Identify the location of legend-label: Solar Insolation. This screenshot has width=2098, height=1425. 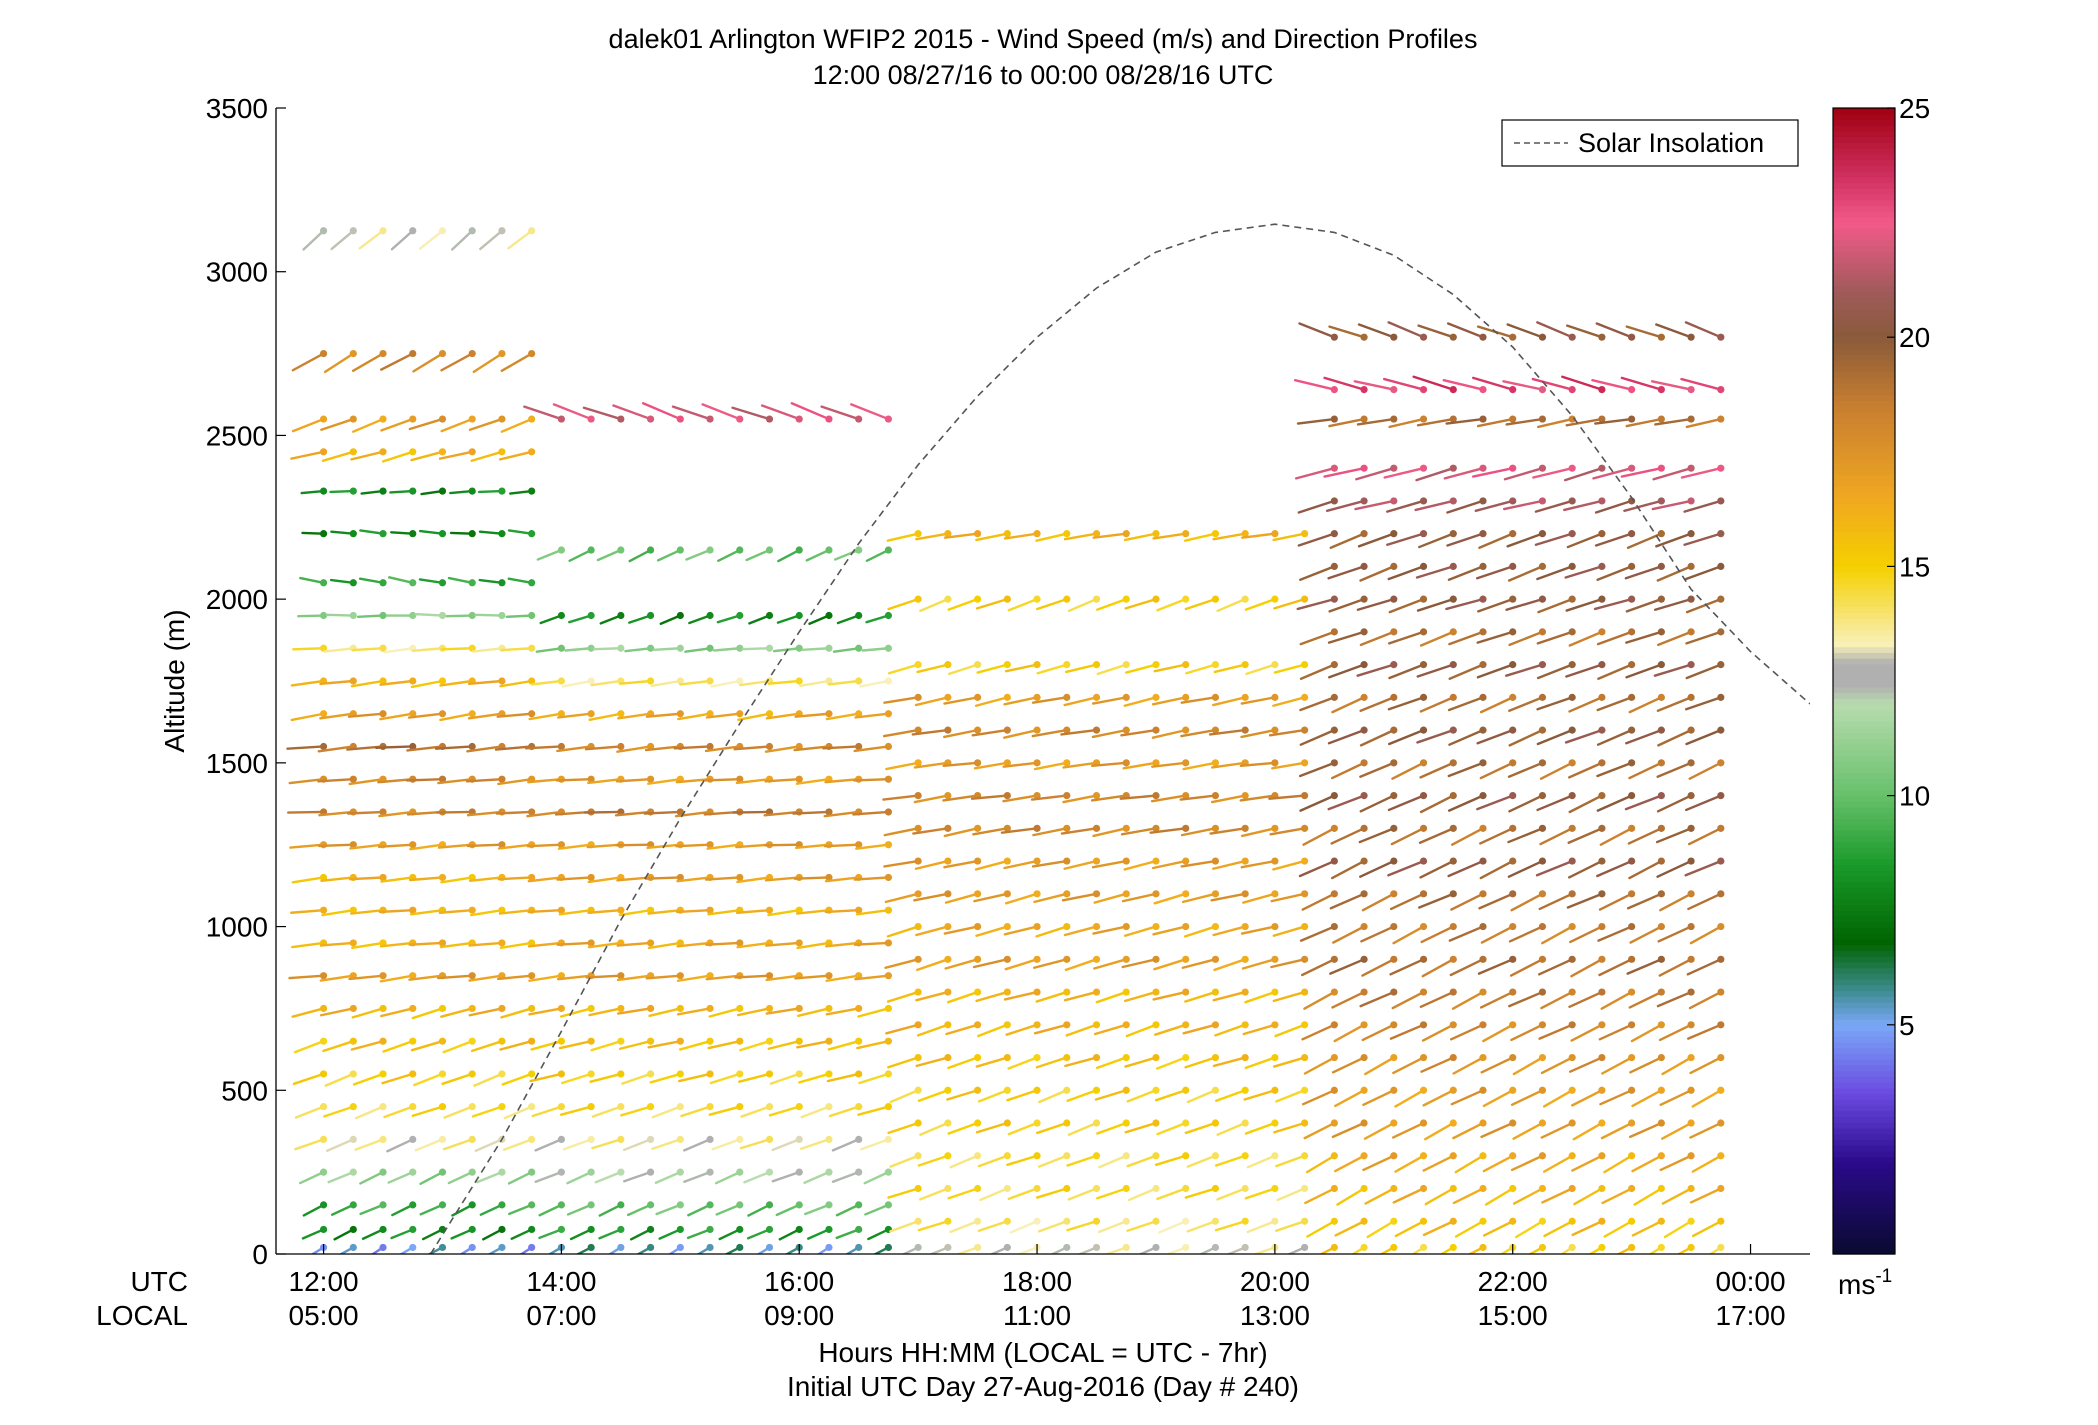
(1671, 143).